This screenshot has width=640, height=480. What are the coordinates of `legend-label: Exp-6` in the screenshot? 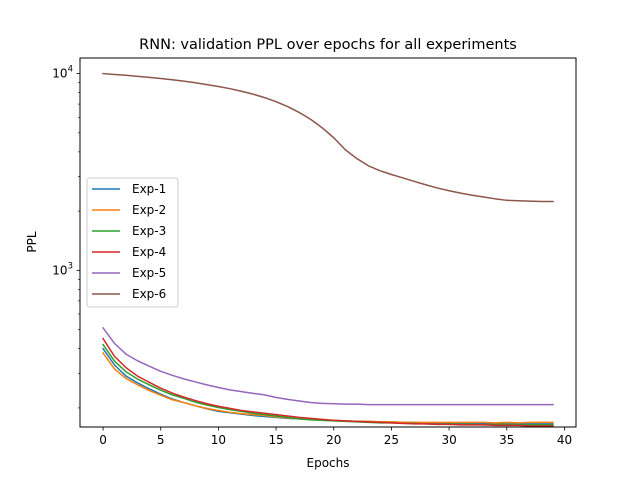 It's located at (149, 294).